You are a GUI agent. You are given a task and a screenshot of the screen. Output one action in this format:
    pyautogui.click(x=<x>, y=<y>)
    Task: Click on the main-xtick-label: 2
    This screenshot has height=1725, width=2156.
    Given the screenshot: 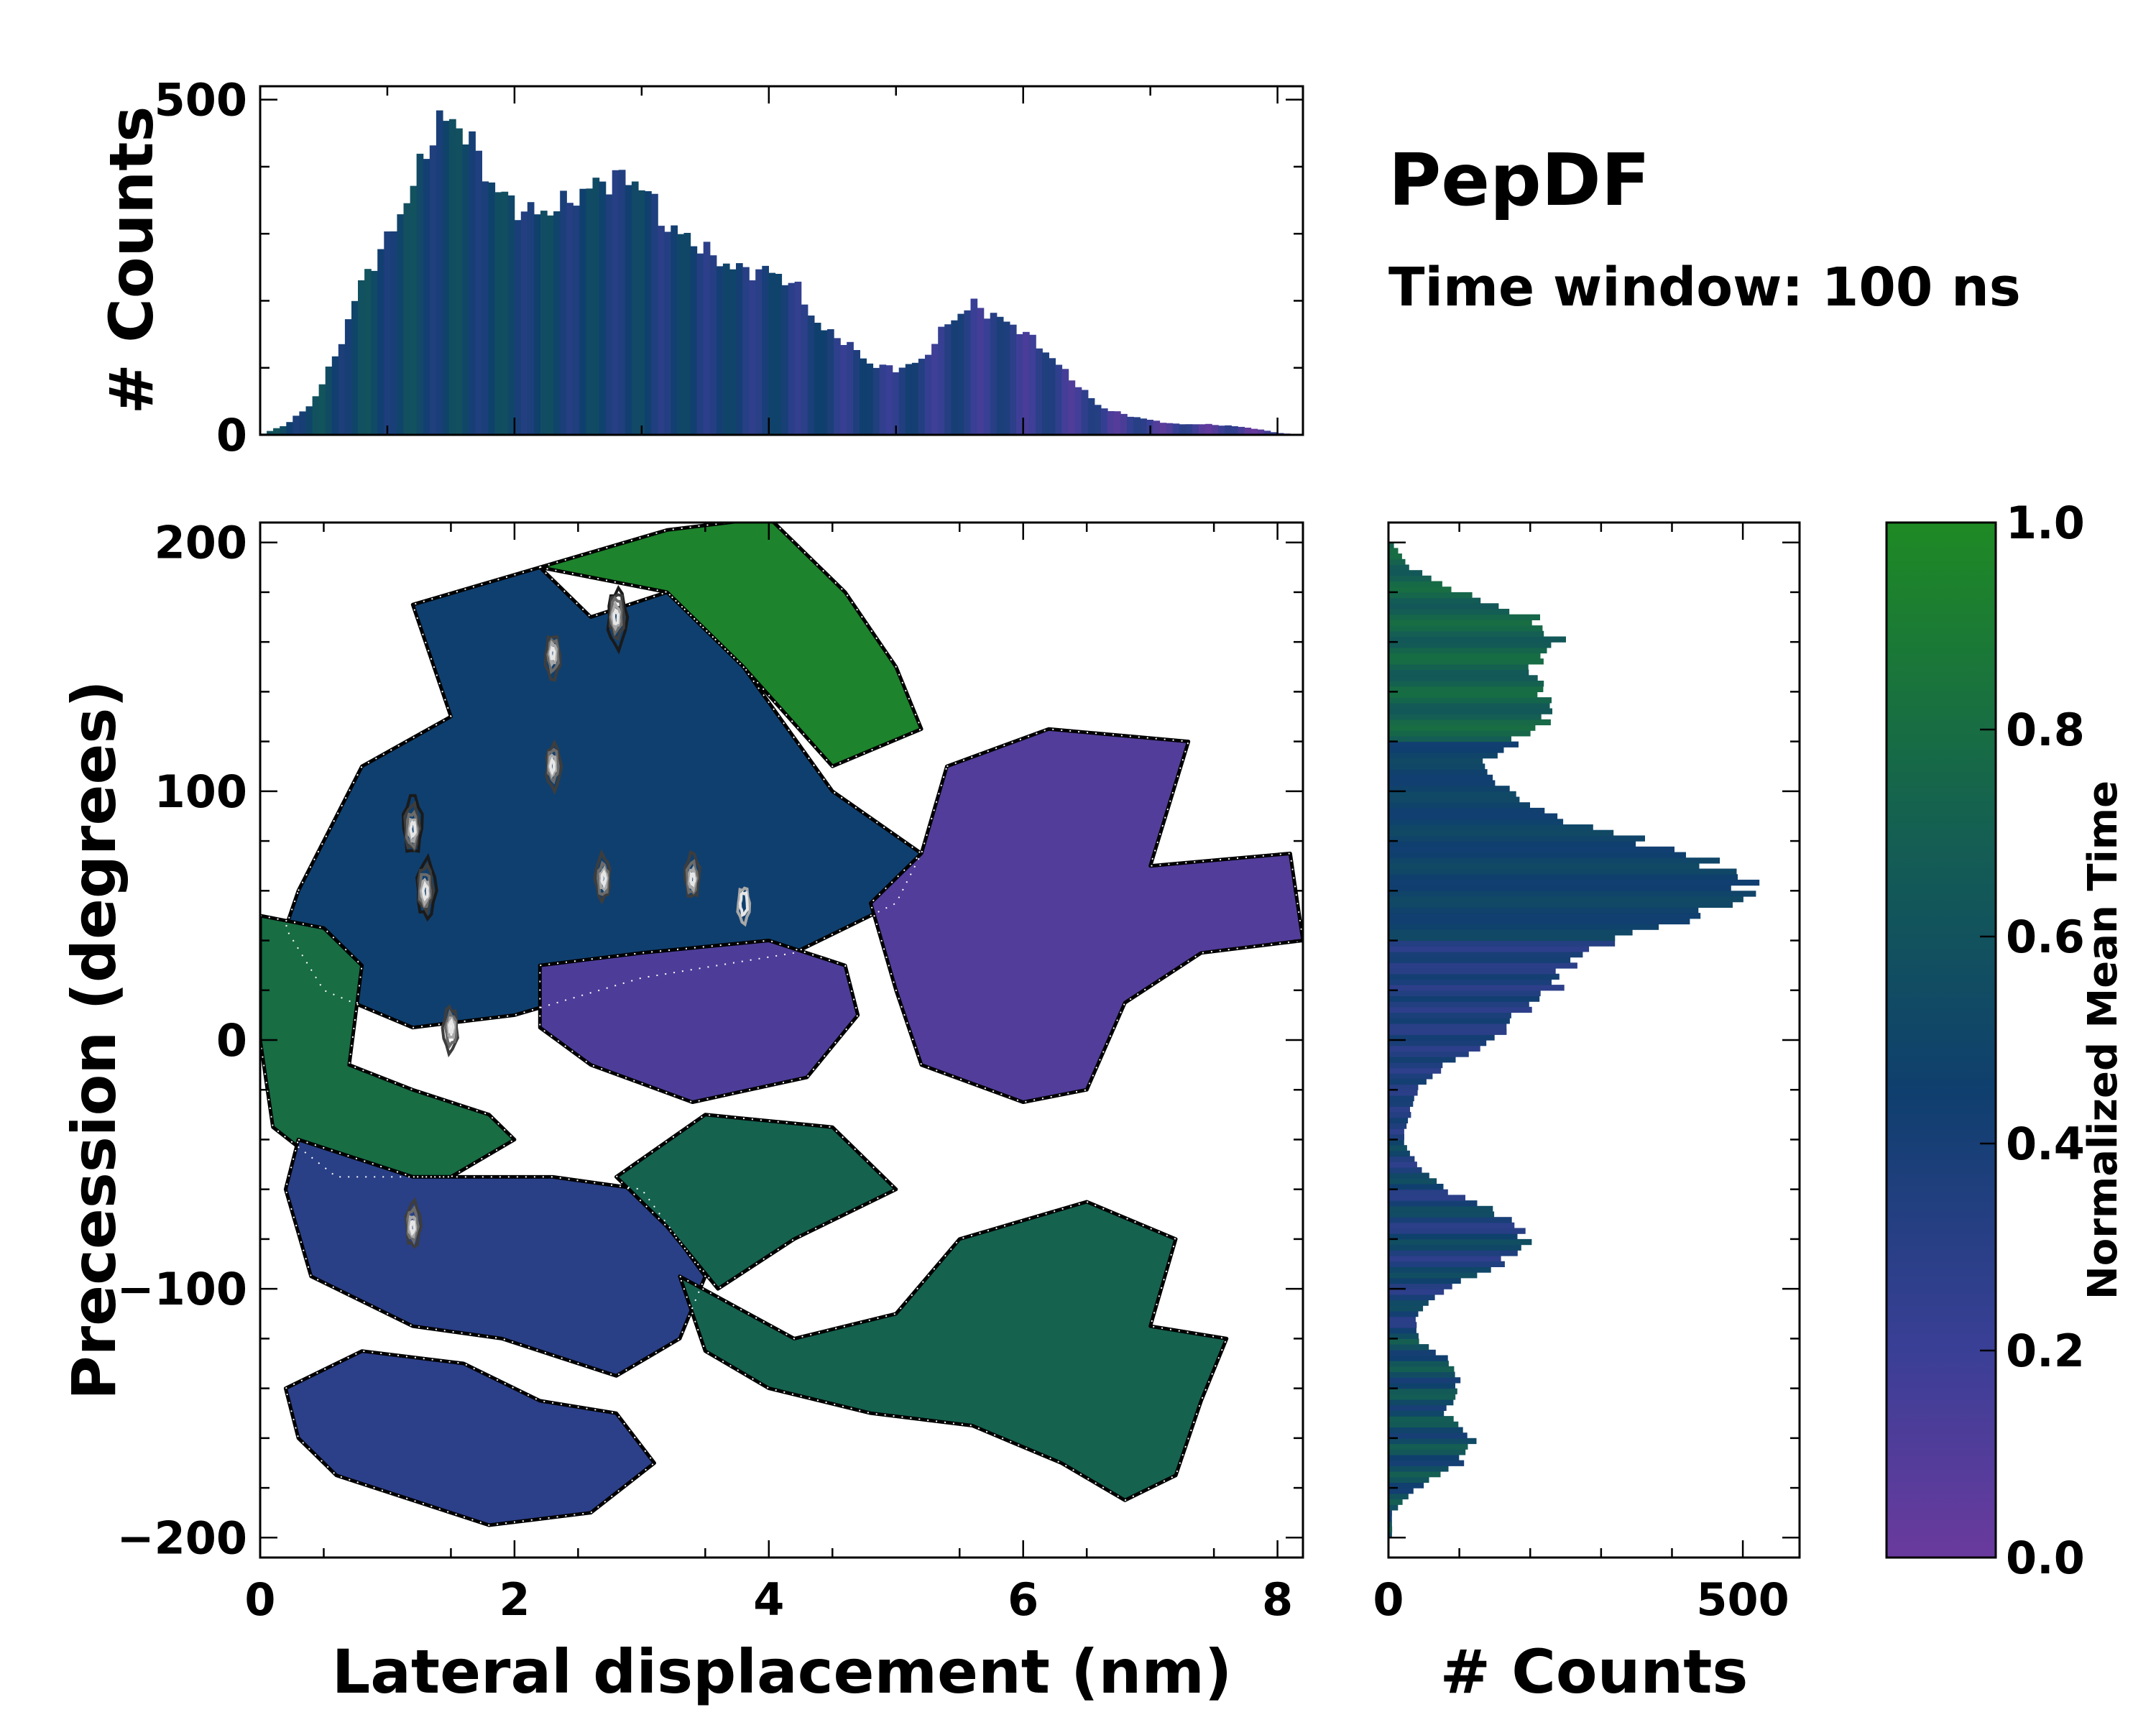 What is the action you would take?
    pyautogui.click(x=515, y=1599)
    